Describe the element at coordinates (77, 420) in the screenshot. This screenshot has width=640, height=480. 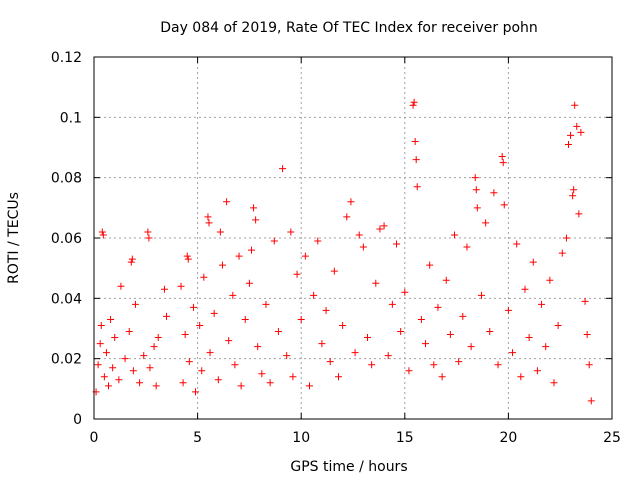
I see `y-tick-label: 0` at that location.